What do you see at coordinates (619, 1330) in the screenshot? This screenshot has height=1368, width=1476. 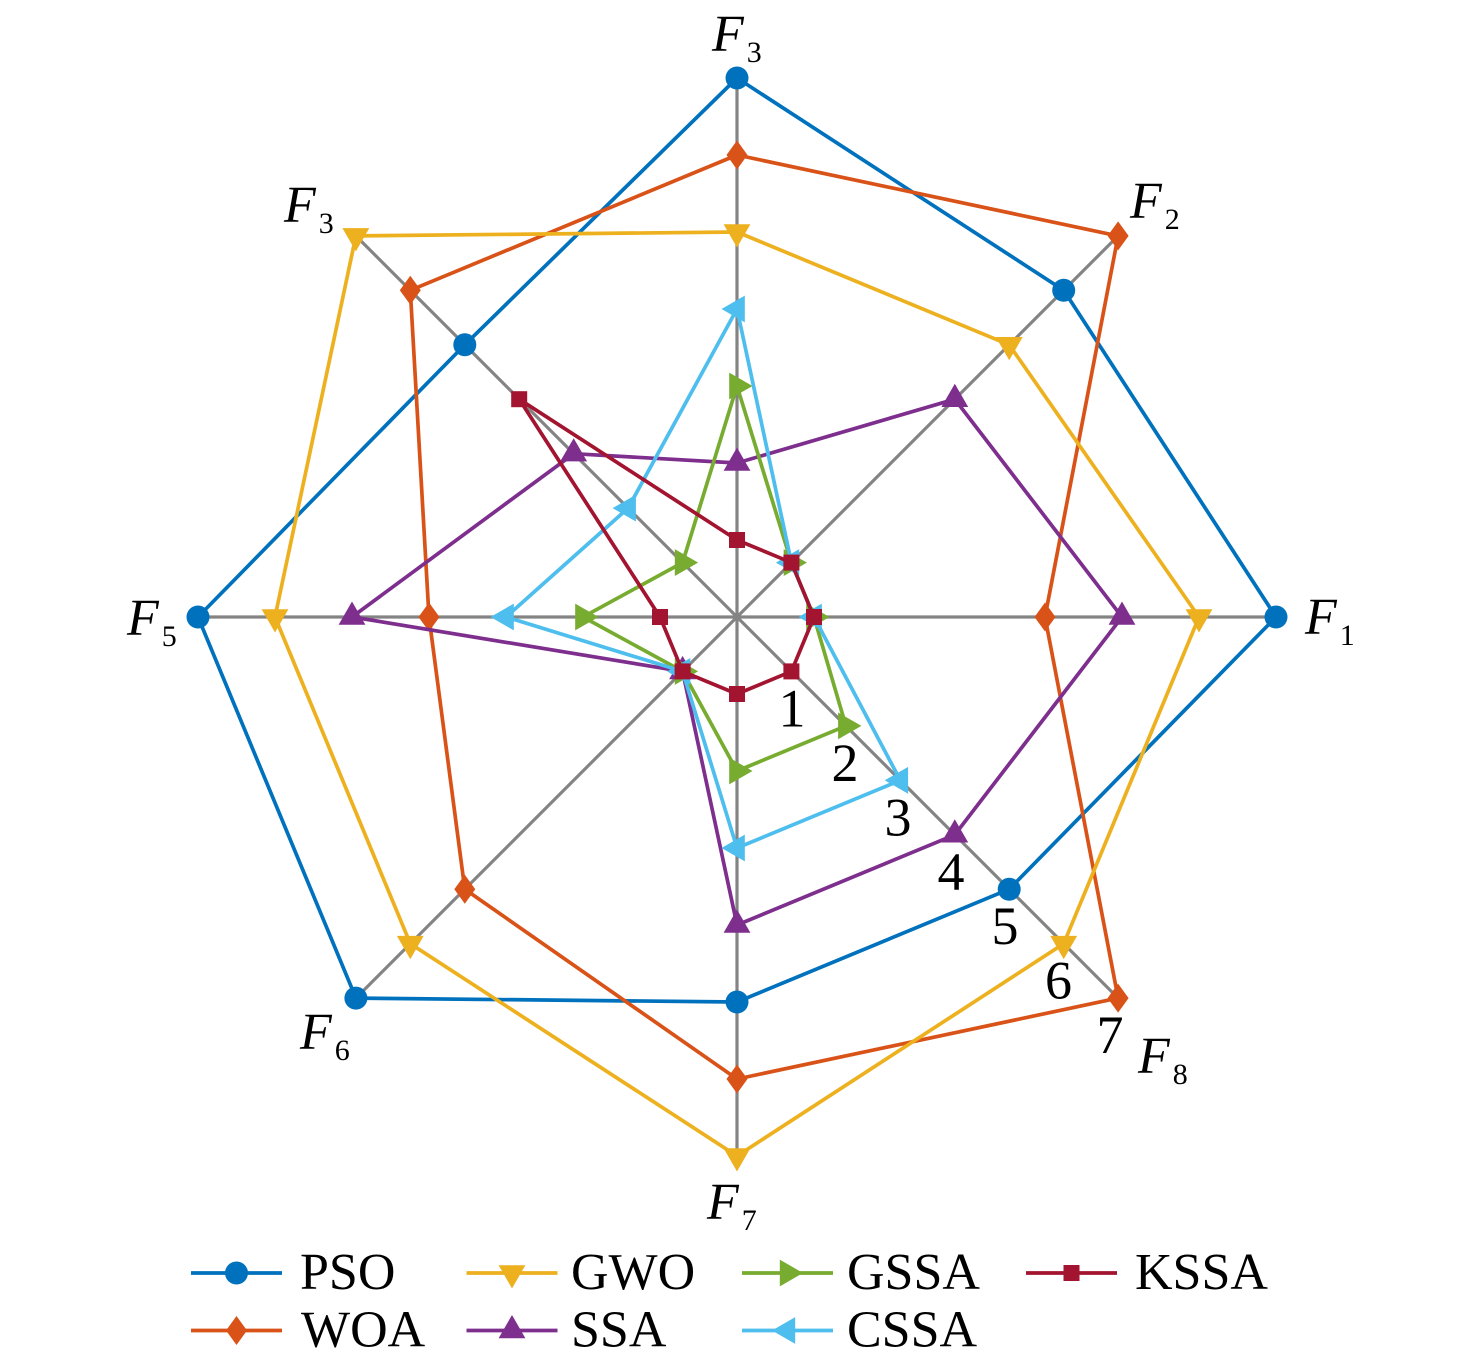 I see `svg-text: SSA` at bounding box center [619, 1330].